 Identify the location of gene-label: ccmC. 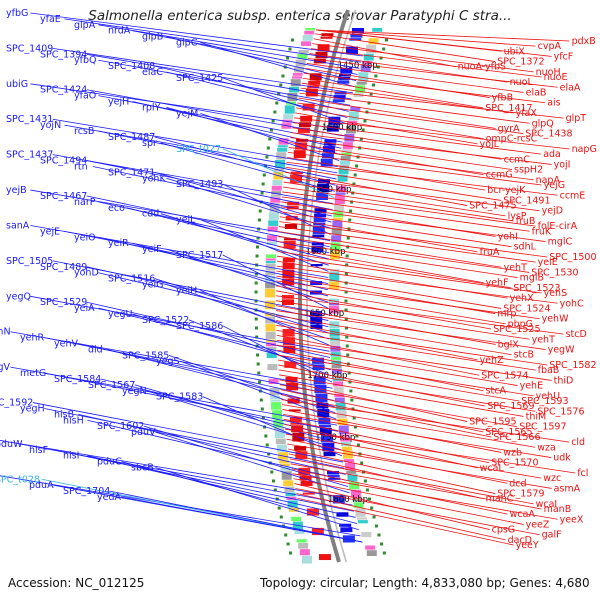
(517, 159).